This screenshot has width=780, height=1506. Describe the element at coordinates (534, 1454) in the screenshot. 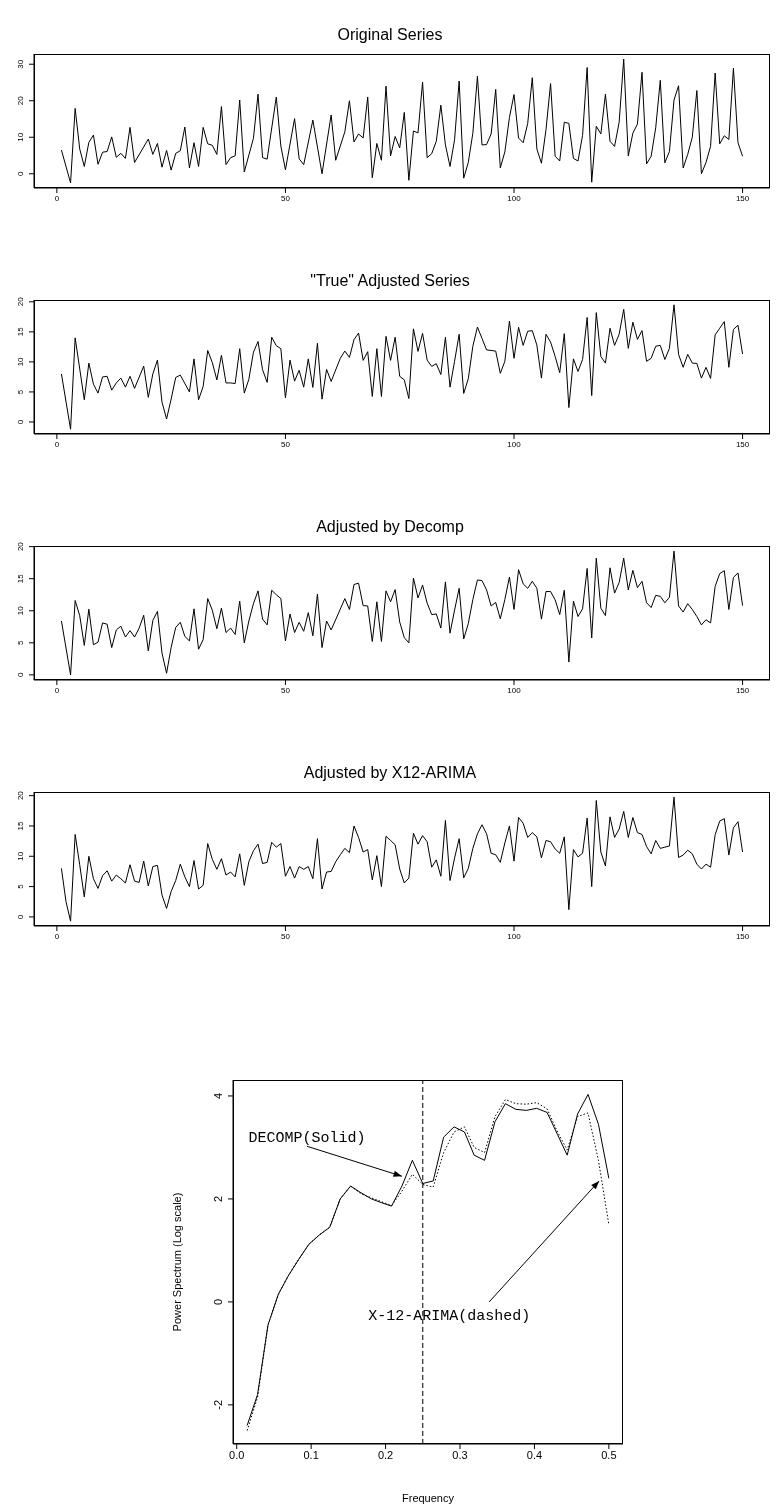

I see `x-tick-label: 0.4` at that location.